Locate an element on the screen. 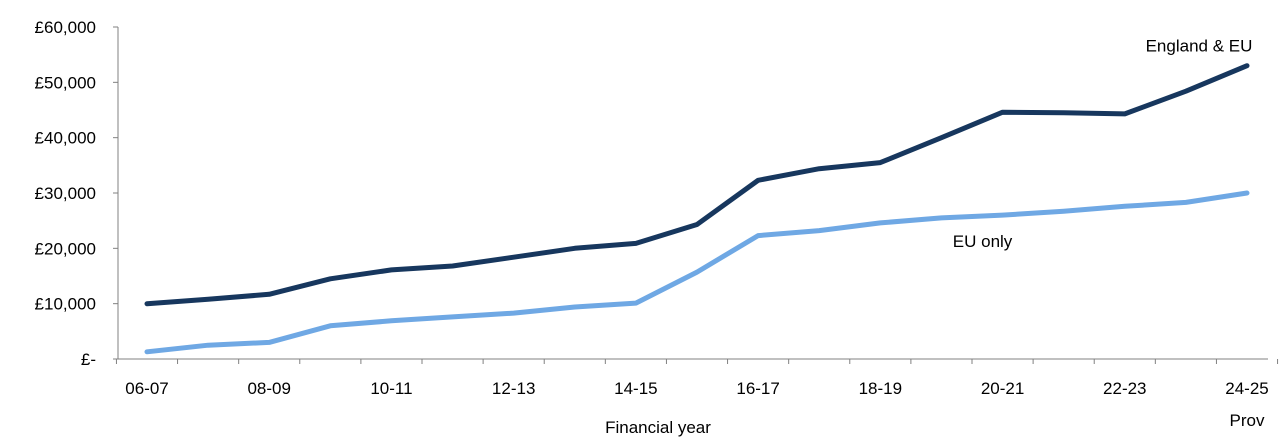  x-tick-label: 12-13 is located at coordinates (513, 388).